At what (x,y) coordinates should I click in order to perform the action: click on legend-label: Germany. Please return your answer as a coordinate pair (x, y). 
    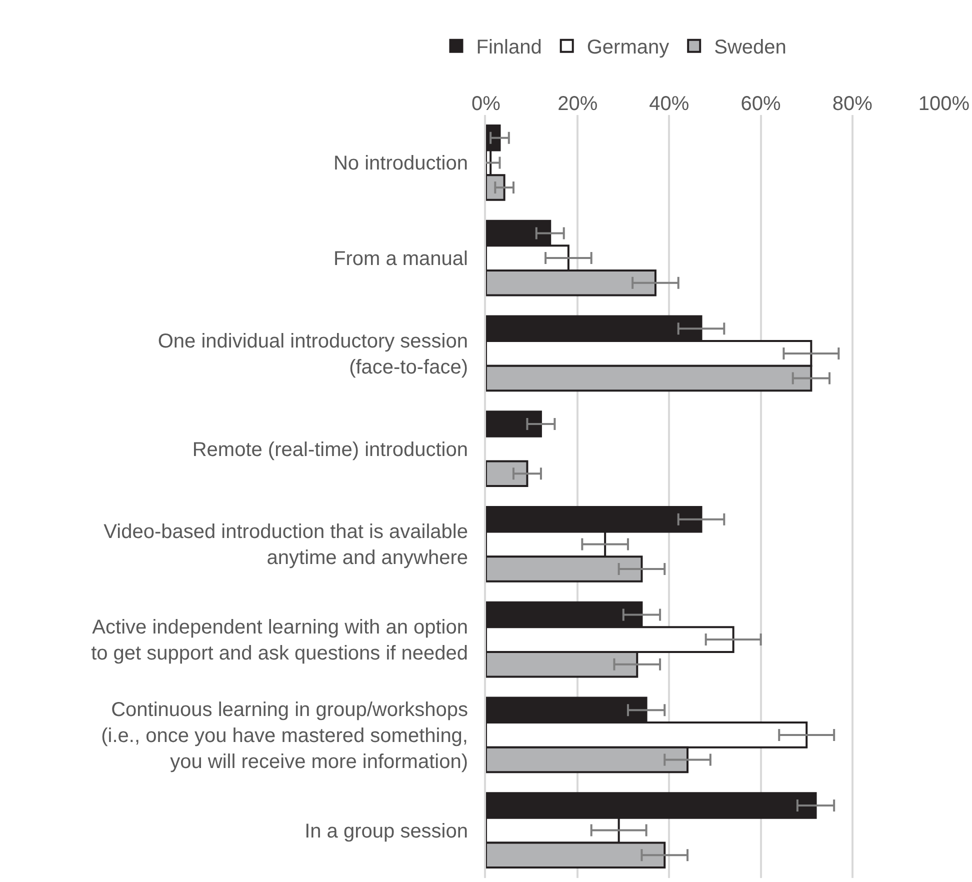
    Looking at the image, I should click on (628, 47).